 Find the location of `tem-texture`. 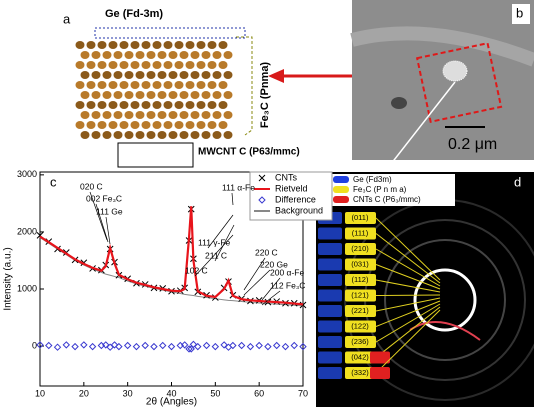

tem-texture is located at coordinates (442, 46).